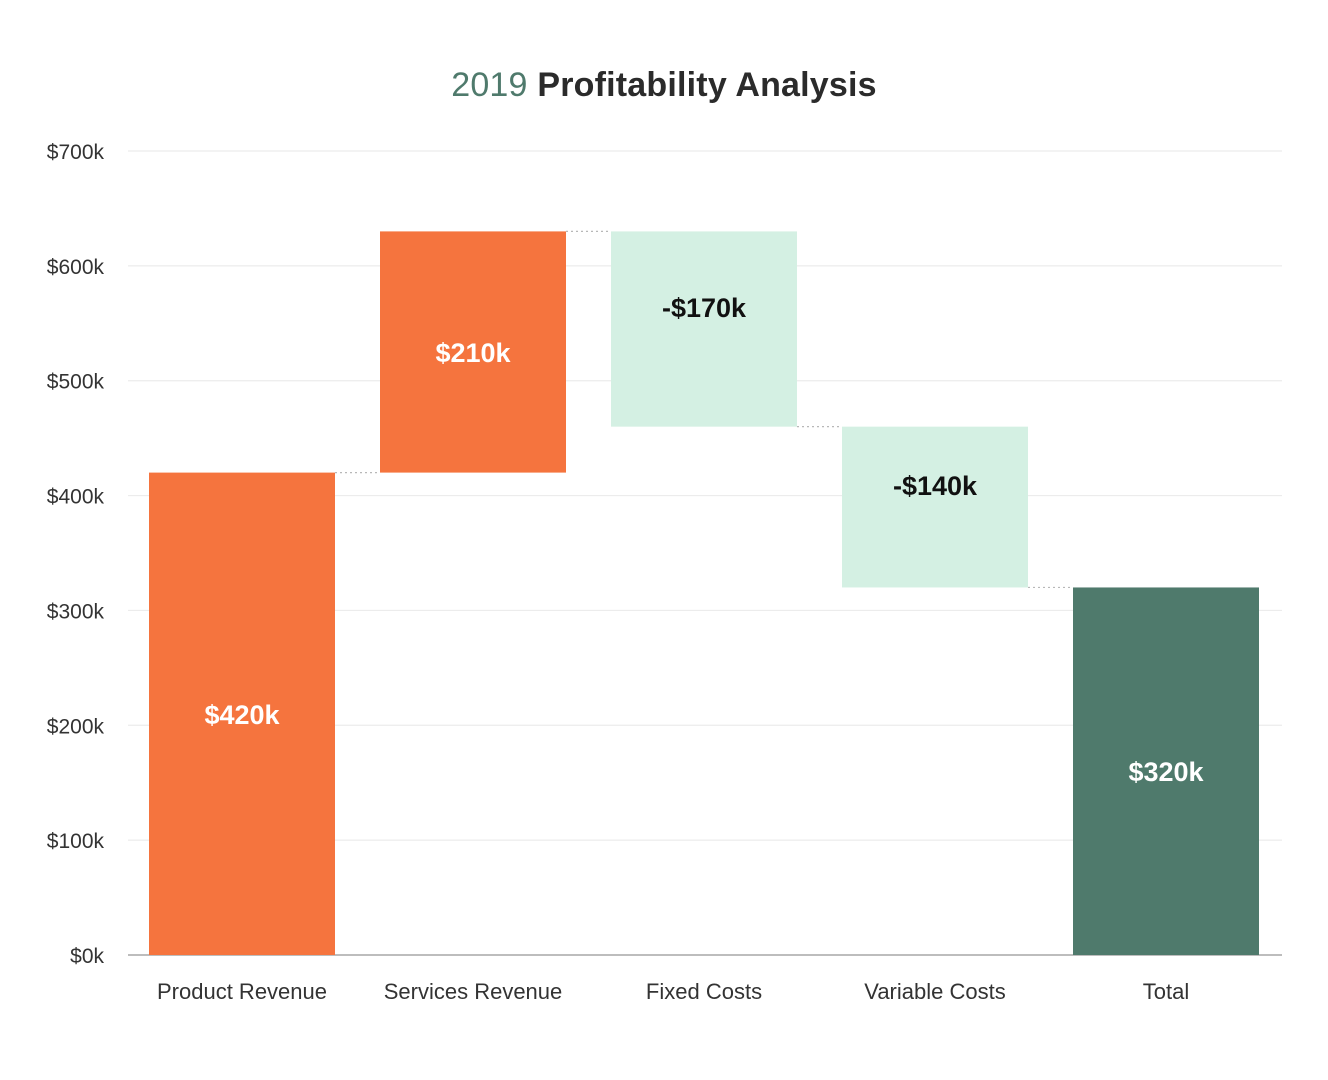 The height and width of the screenshot is (1080, 1328). What do you see at coordinates (934, 991) in the screenshot?
I see `x-tick-label: Variable Costs` at bounding box center [934, 991].